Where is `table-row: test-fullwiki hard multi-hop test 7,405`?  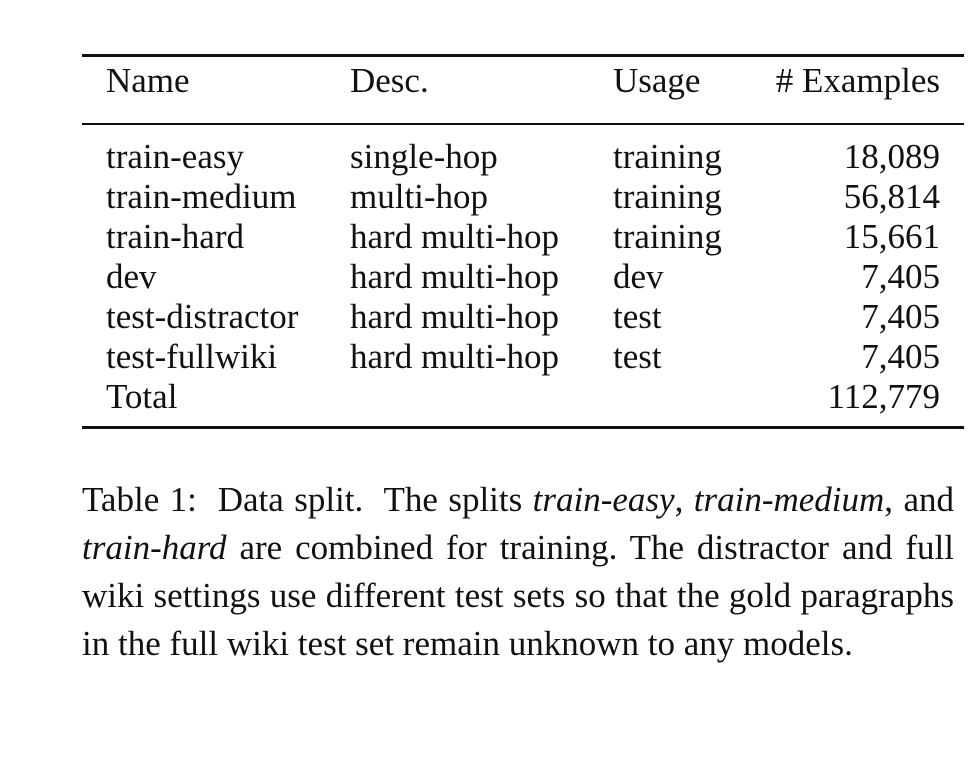
table-row: test-fullwiki hard multi-hop test 7,405 is located at coordinates (523, 357).